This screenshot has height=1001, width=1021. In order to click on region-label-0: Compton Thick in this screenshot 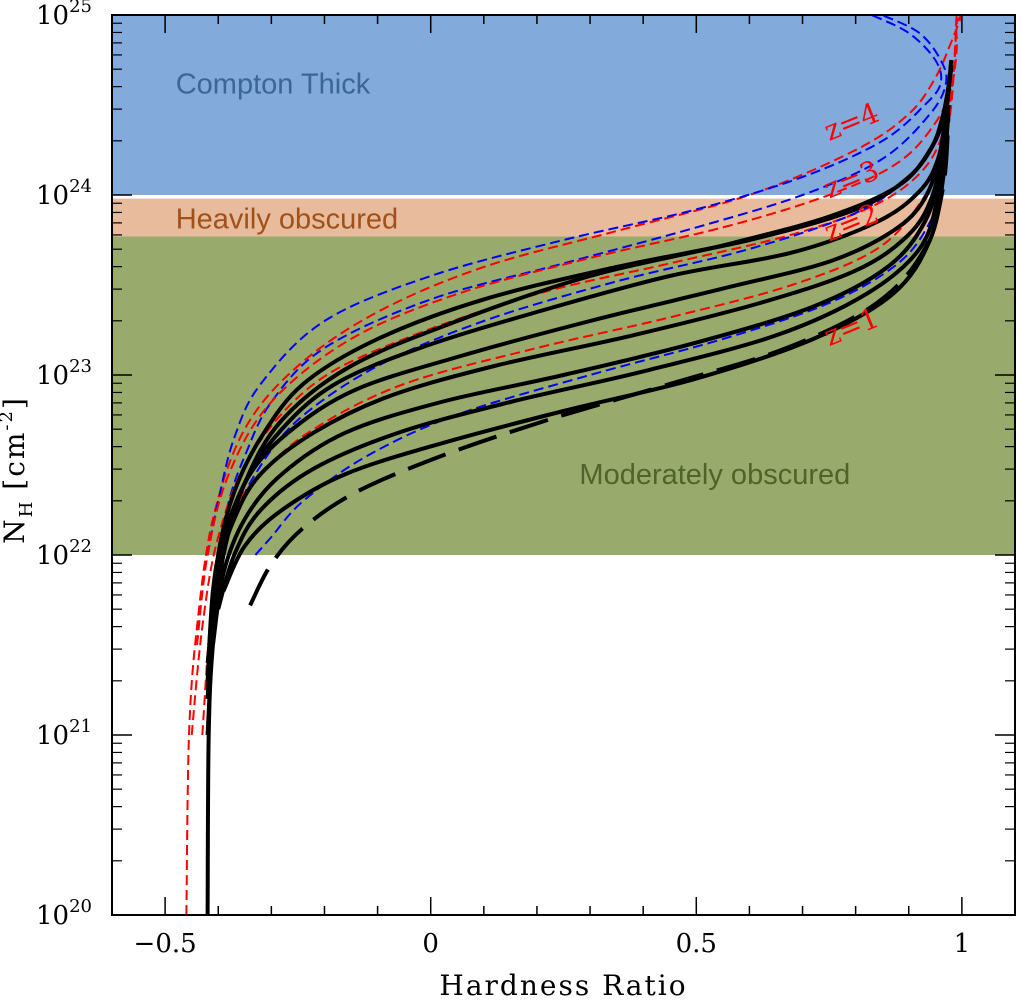, I will do `click(273, 84)`.